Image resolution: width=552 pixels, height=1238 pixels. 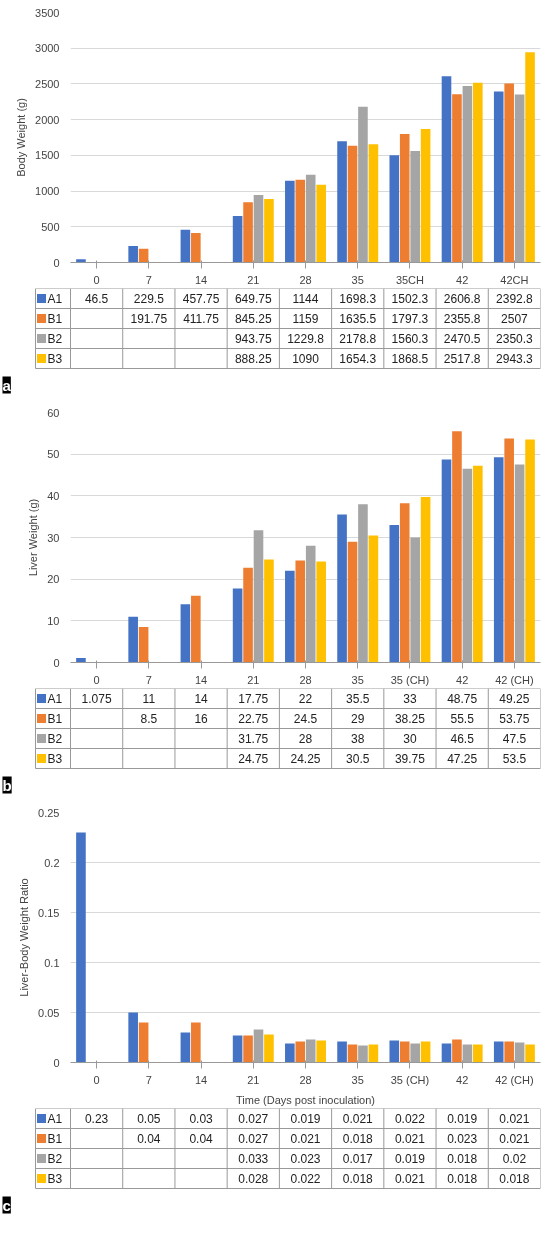 What do you see at coordinates (410, 719) in the screenshot?
I see `data-label: 38.25` at bounding box center [410, 719].